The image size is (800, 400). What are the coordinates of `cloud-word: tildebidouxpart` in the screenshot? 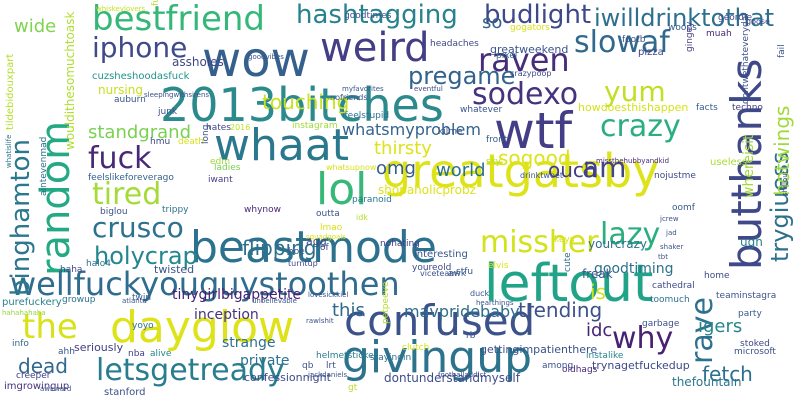 It's located at (10, 91).